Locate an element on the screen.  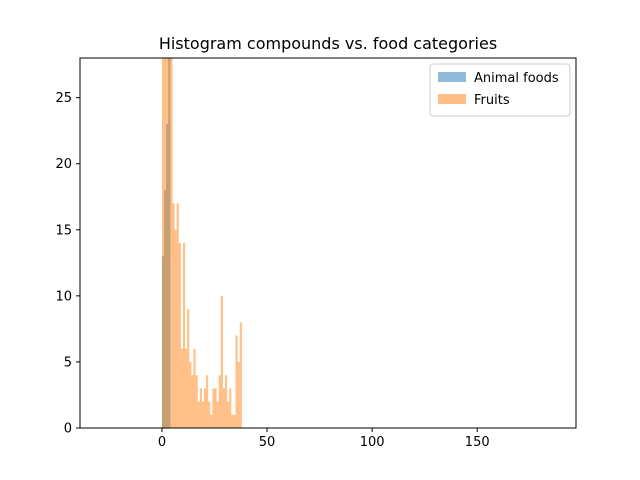
y-tick-label-5: 25 is located at coordinates (63, 98).